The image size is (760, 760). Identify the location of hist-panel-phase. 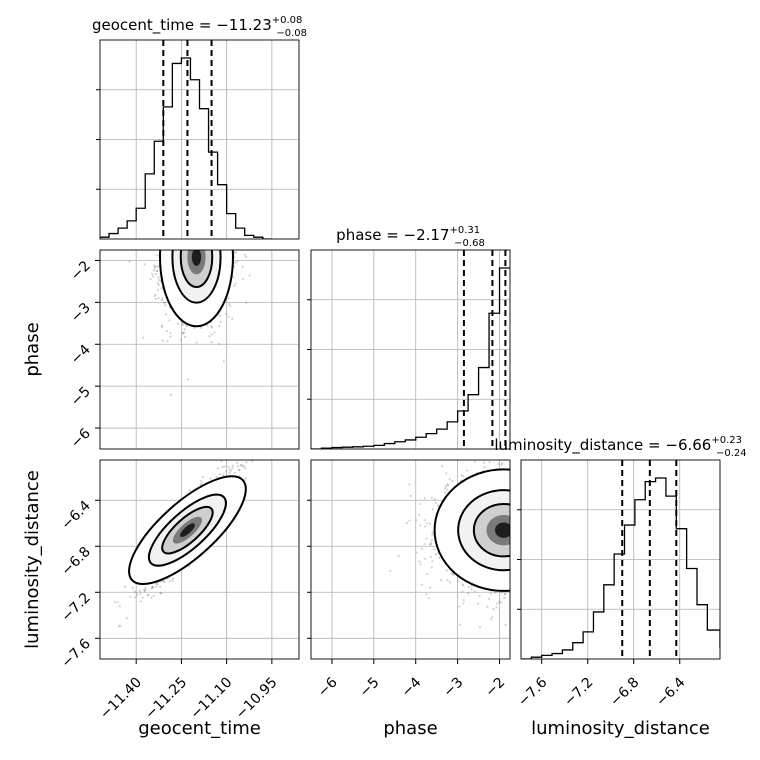
(409, 349).